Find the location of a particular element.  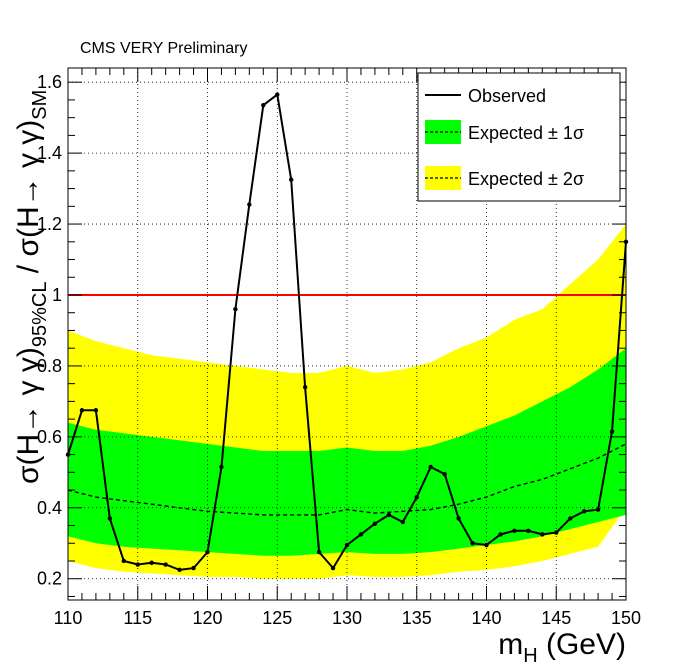

y-tick-label: 0.2 is located at coordinates (49, 579).